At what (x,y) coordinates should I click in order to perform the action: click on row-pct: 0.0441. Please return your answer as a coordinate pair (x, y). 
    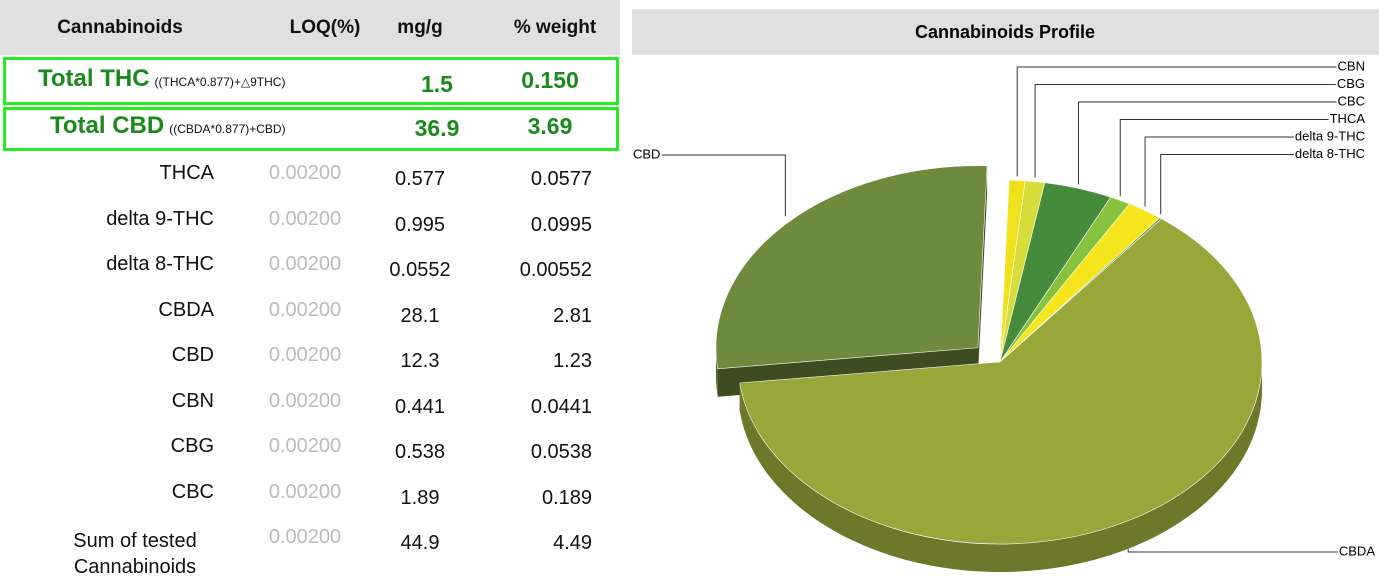
    Looking at the image, I should click on (561, 406).